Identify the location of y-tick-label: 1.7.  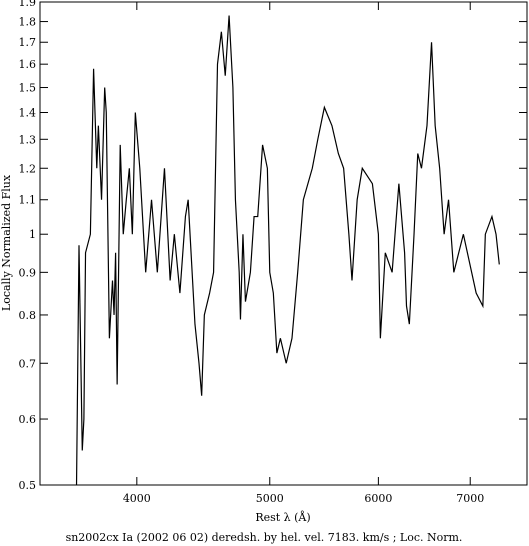
(28, 42).